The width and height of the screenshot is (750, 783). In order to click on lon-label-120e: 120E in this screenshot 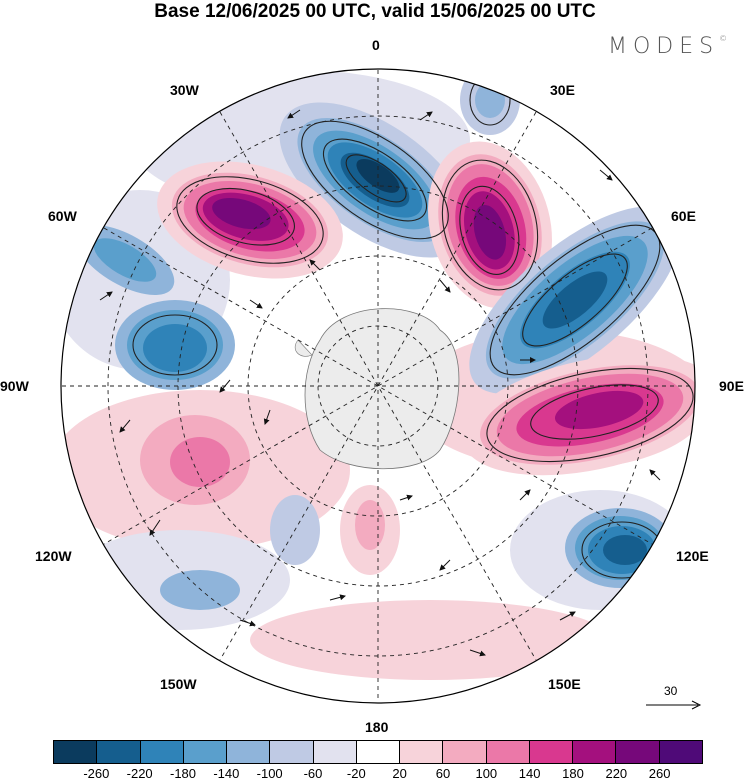, I will do `click(692, 556)`.